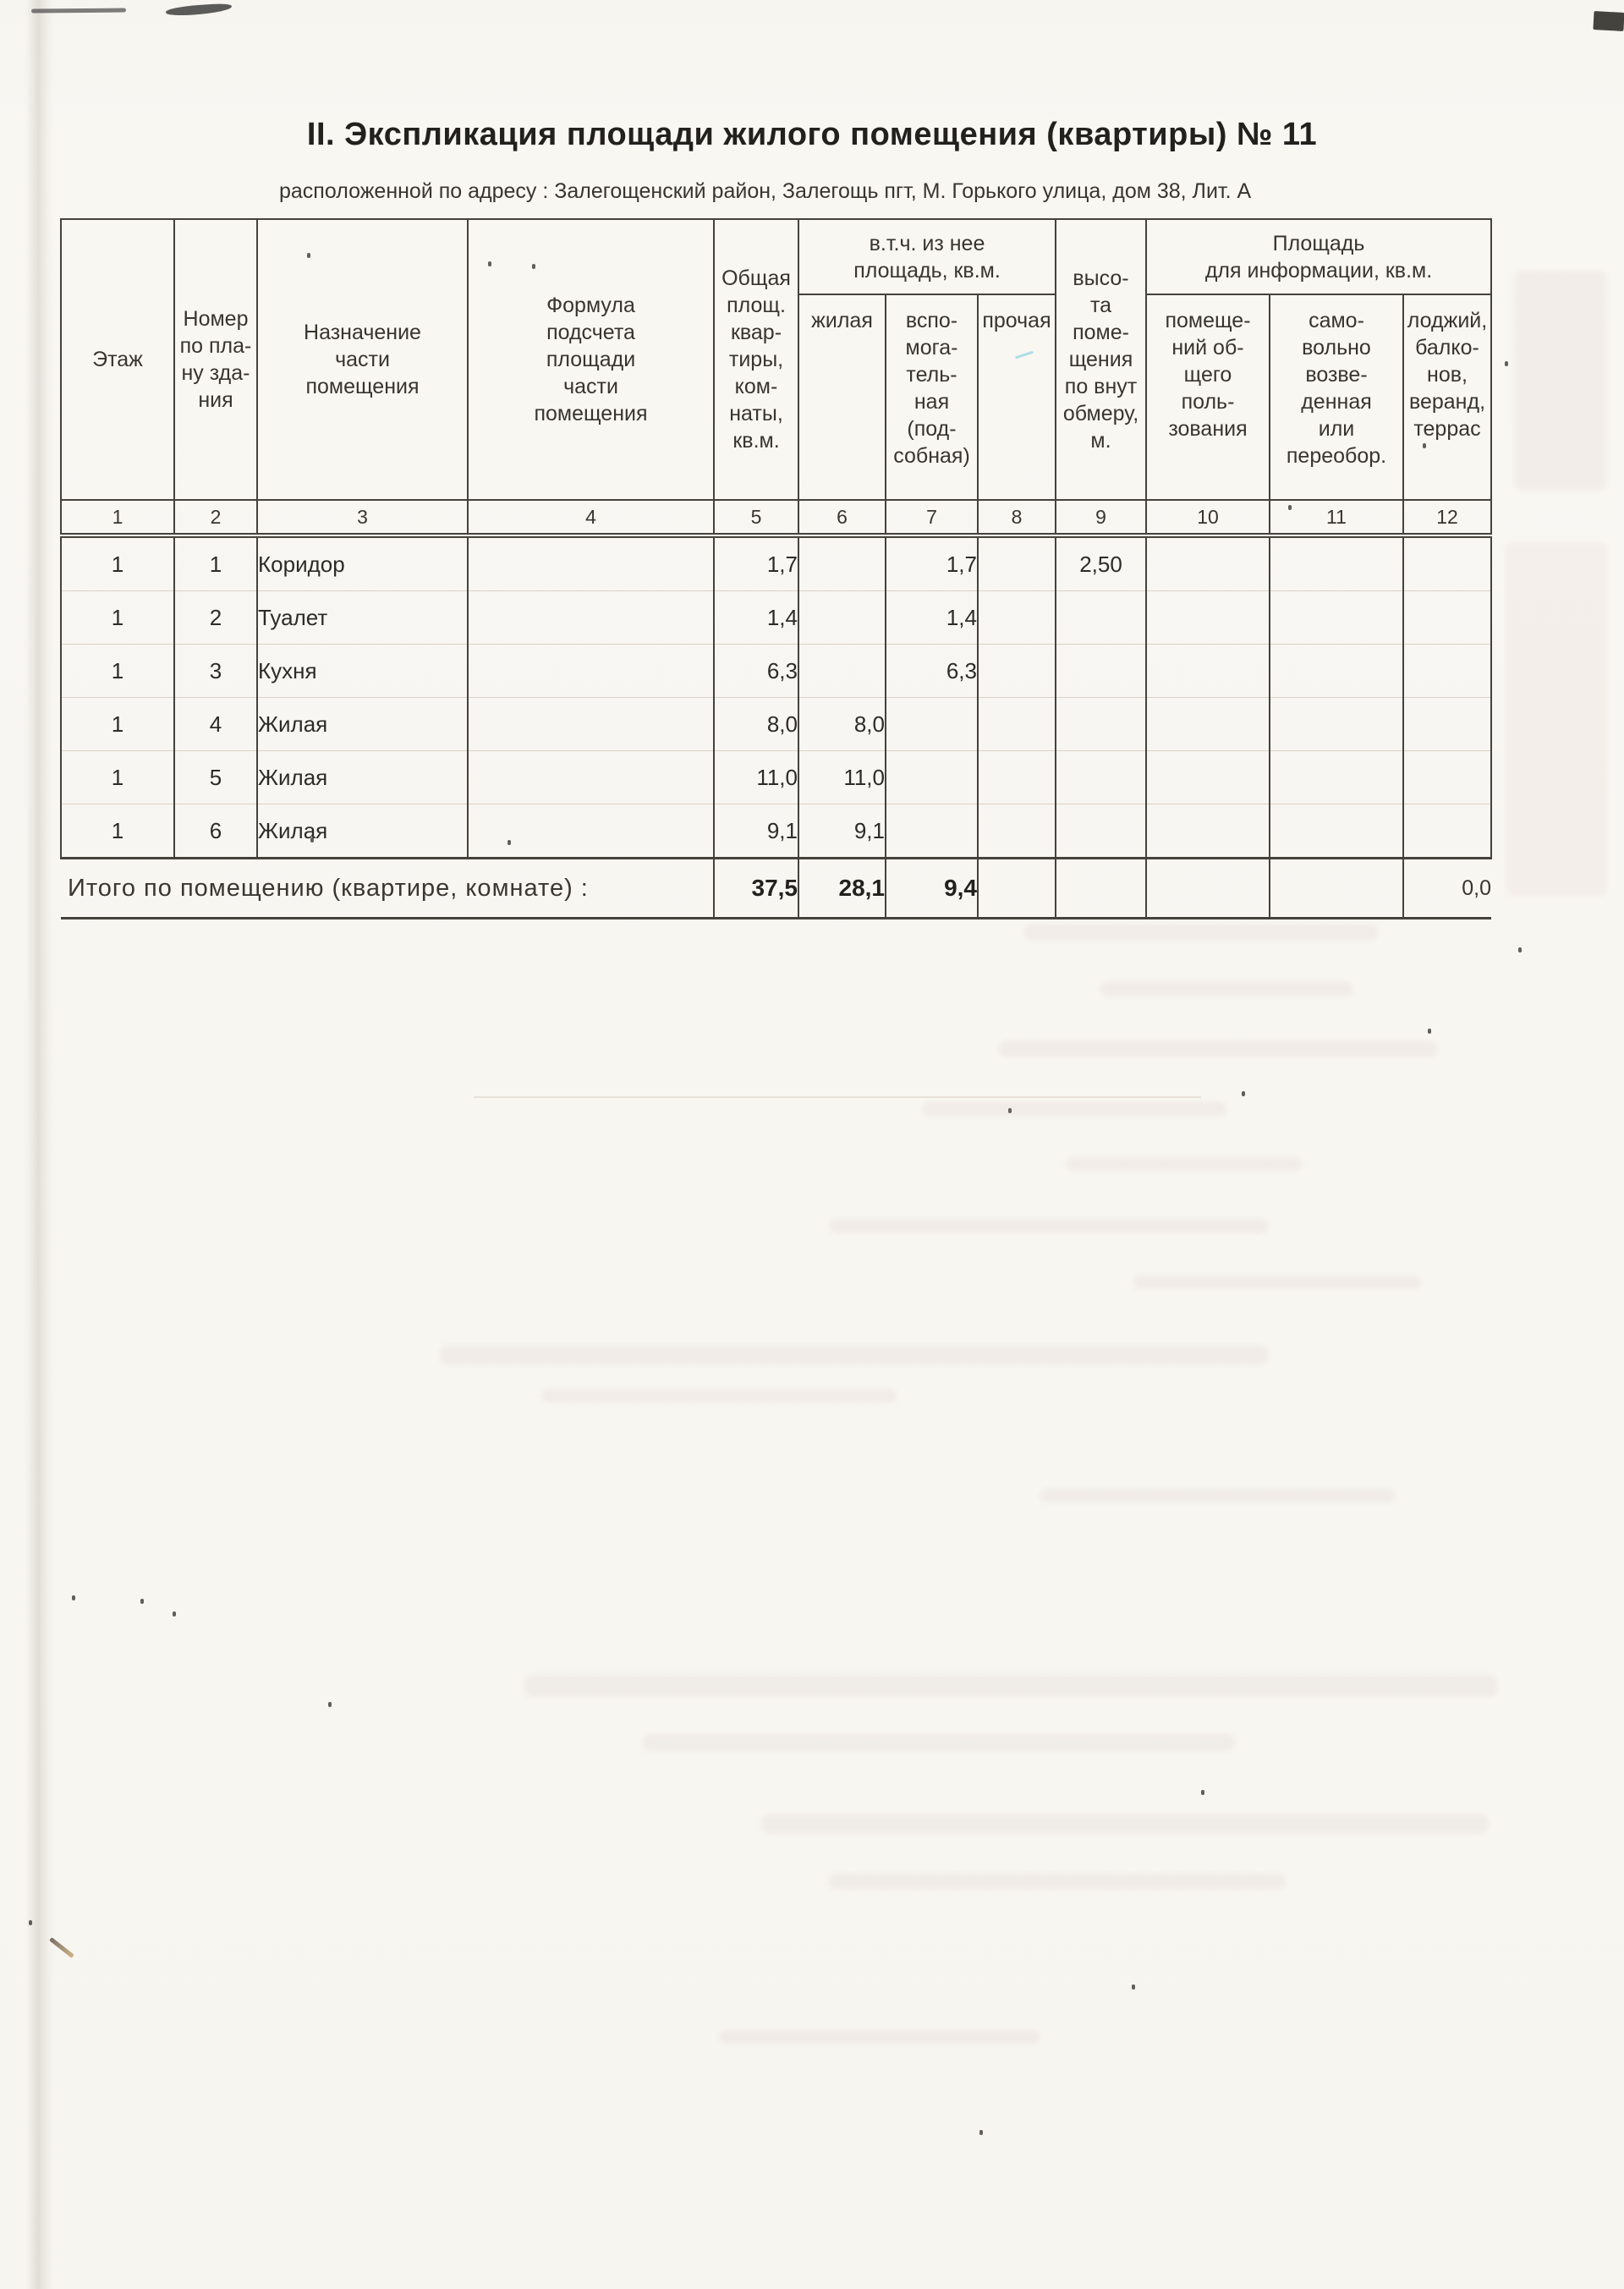 This screenshot has width=1624, height=2289. Describe the element at coordinates (842, 831) in the screenshot. I see `cell-living: 9,1` at that location.